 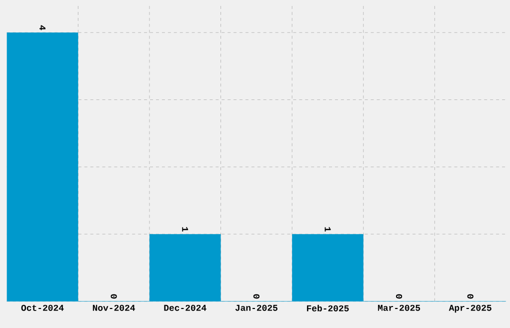 I want to click on data-label: 4, so click(x=43, y=27).